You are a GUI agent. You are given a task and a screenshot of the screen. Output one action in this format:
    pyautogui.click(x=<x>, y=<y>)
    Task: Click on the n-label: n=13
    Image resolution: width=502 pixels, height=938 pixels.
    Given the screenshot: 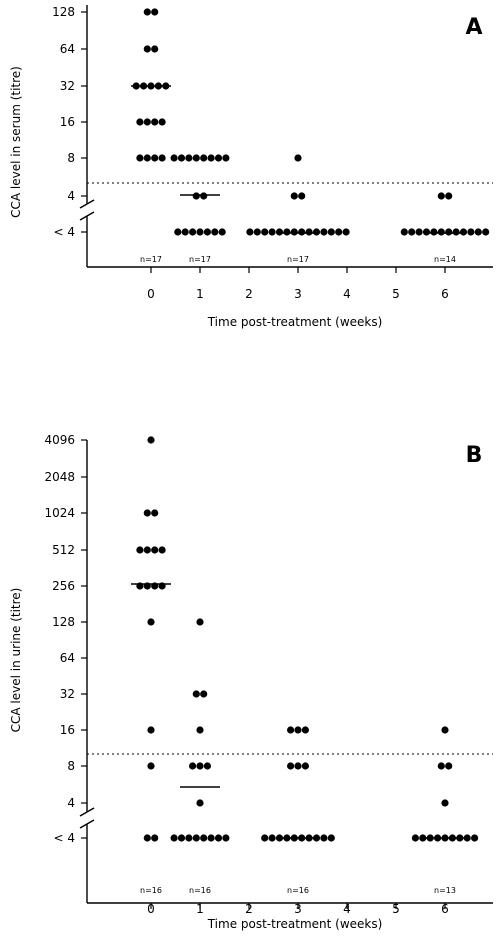 What is the action you would take?
    pyautogui.click(x=445, y=890)
    